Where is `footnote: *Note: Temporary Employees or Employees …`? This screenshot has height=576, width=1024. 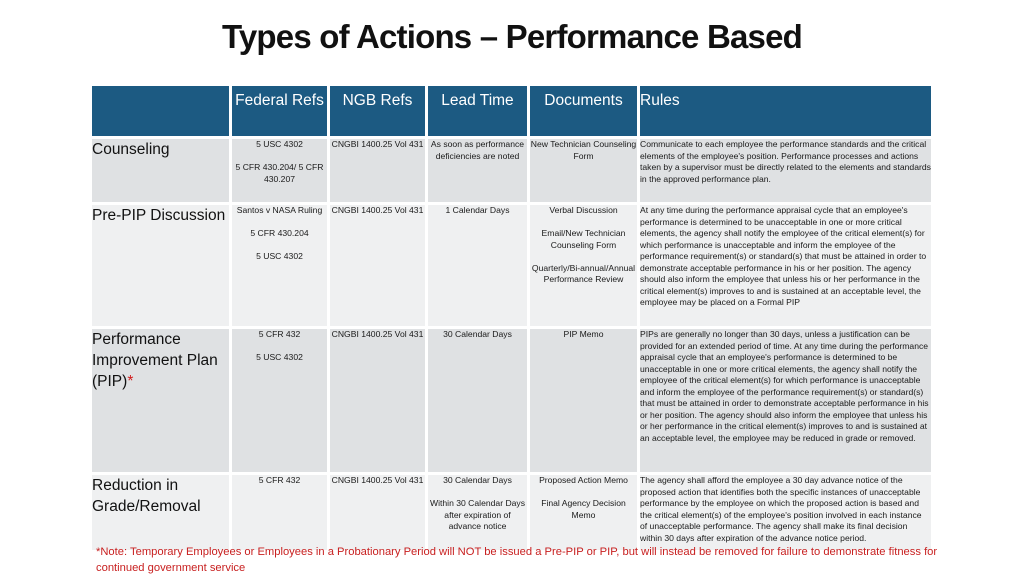 footnote: *Note: Temporary Employees or Employees … is located at coordinates (517, 560).